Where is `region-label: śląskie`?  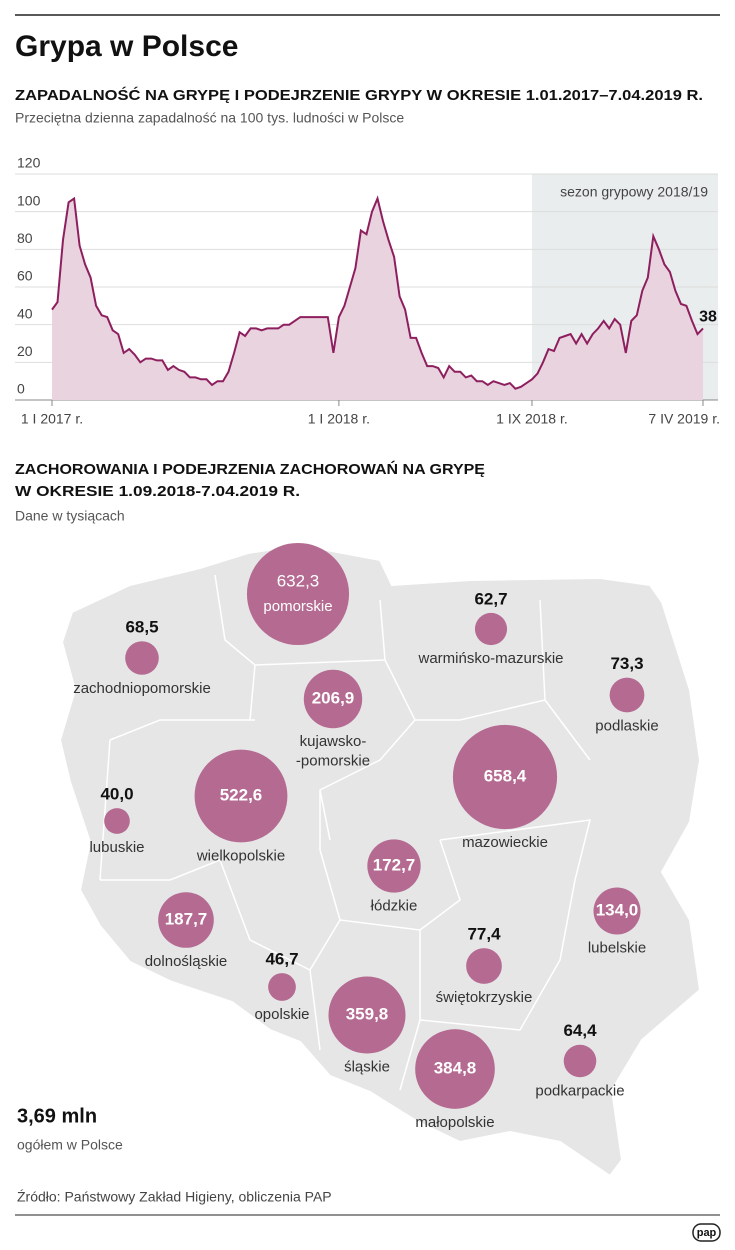
region-label: śląskie is located at coordinates (367, 1066).